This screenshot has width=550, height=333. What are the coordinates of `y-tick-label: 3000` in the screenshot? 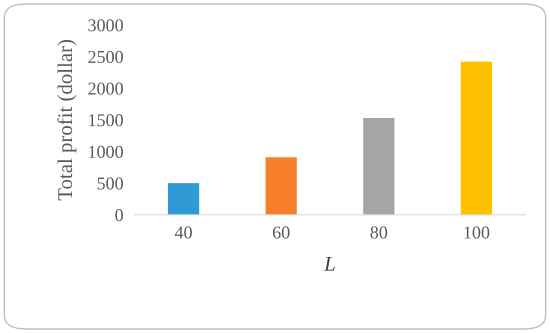 It's located at (105, 25).